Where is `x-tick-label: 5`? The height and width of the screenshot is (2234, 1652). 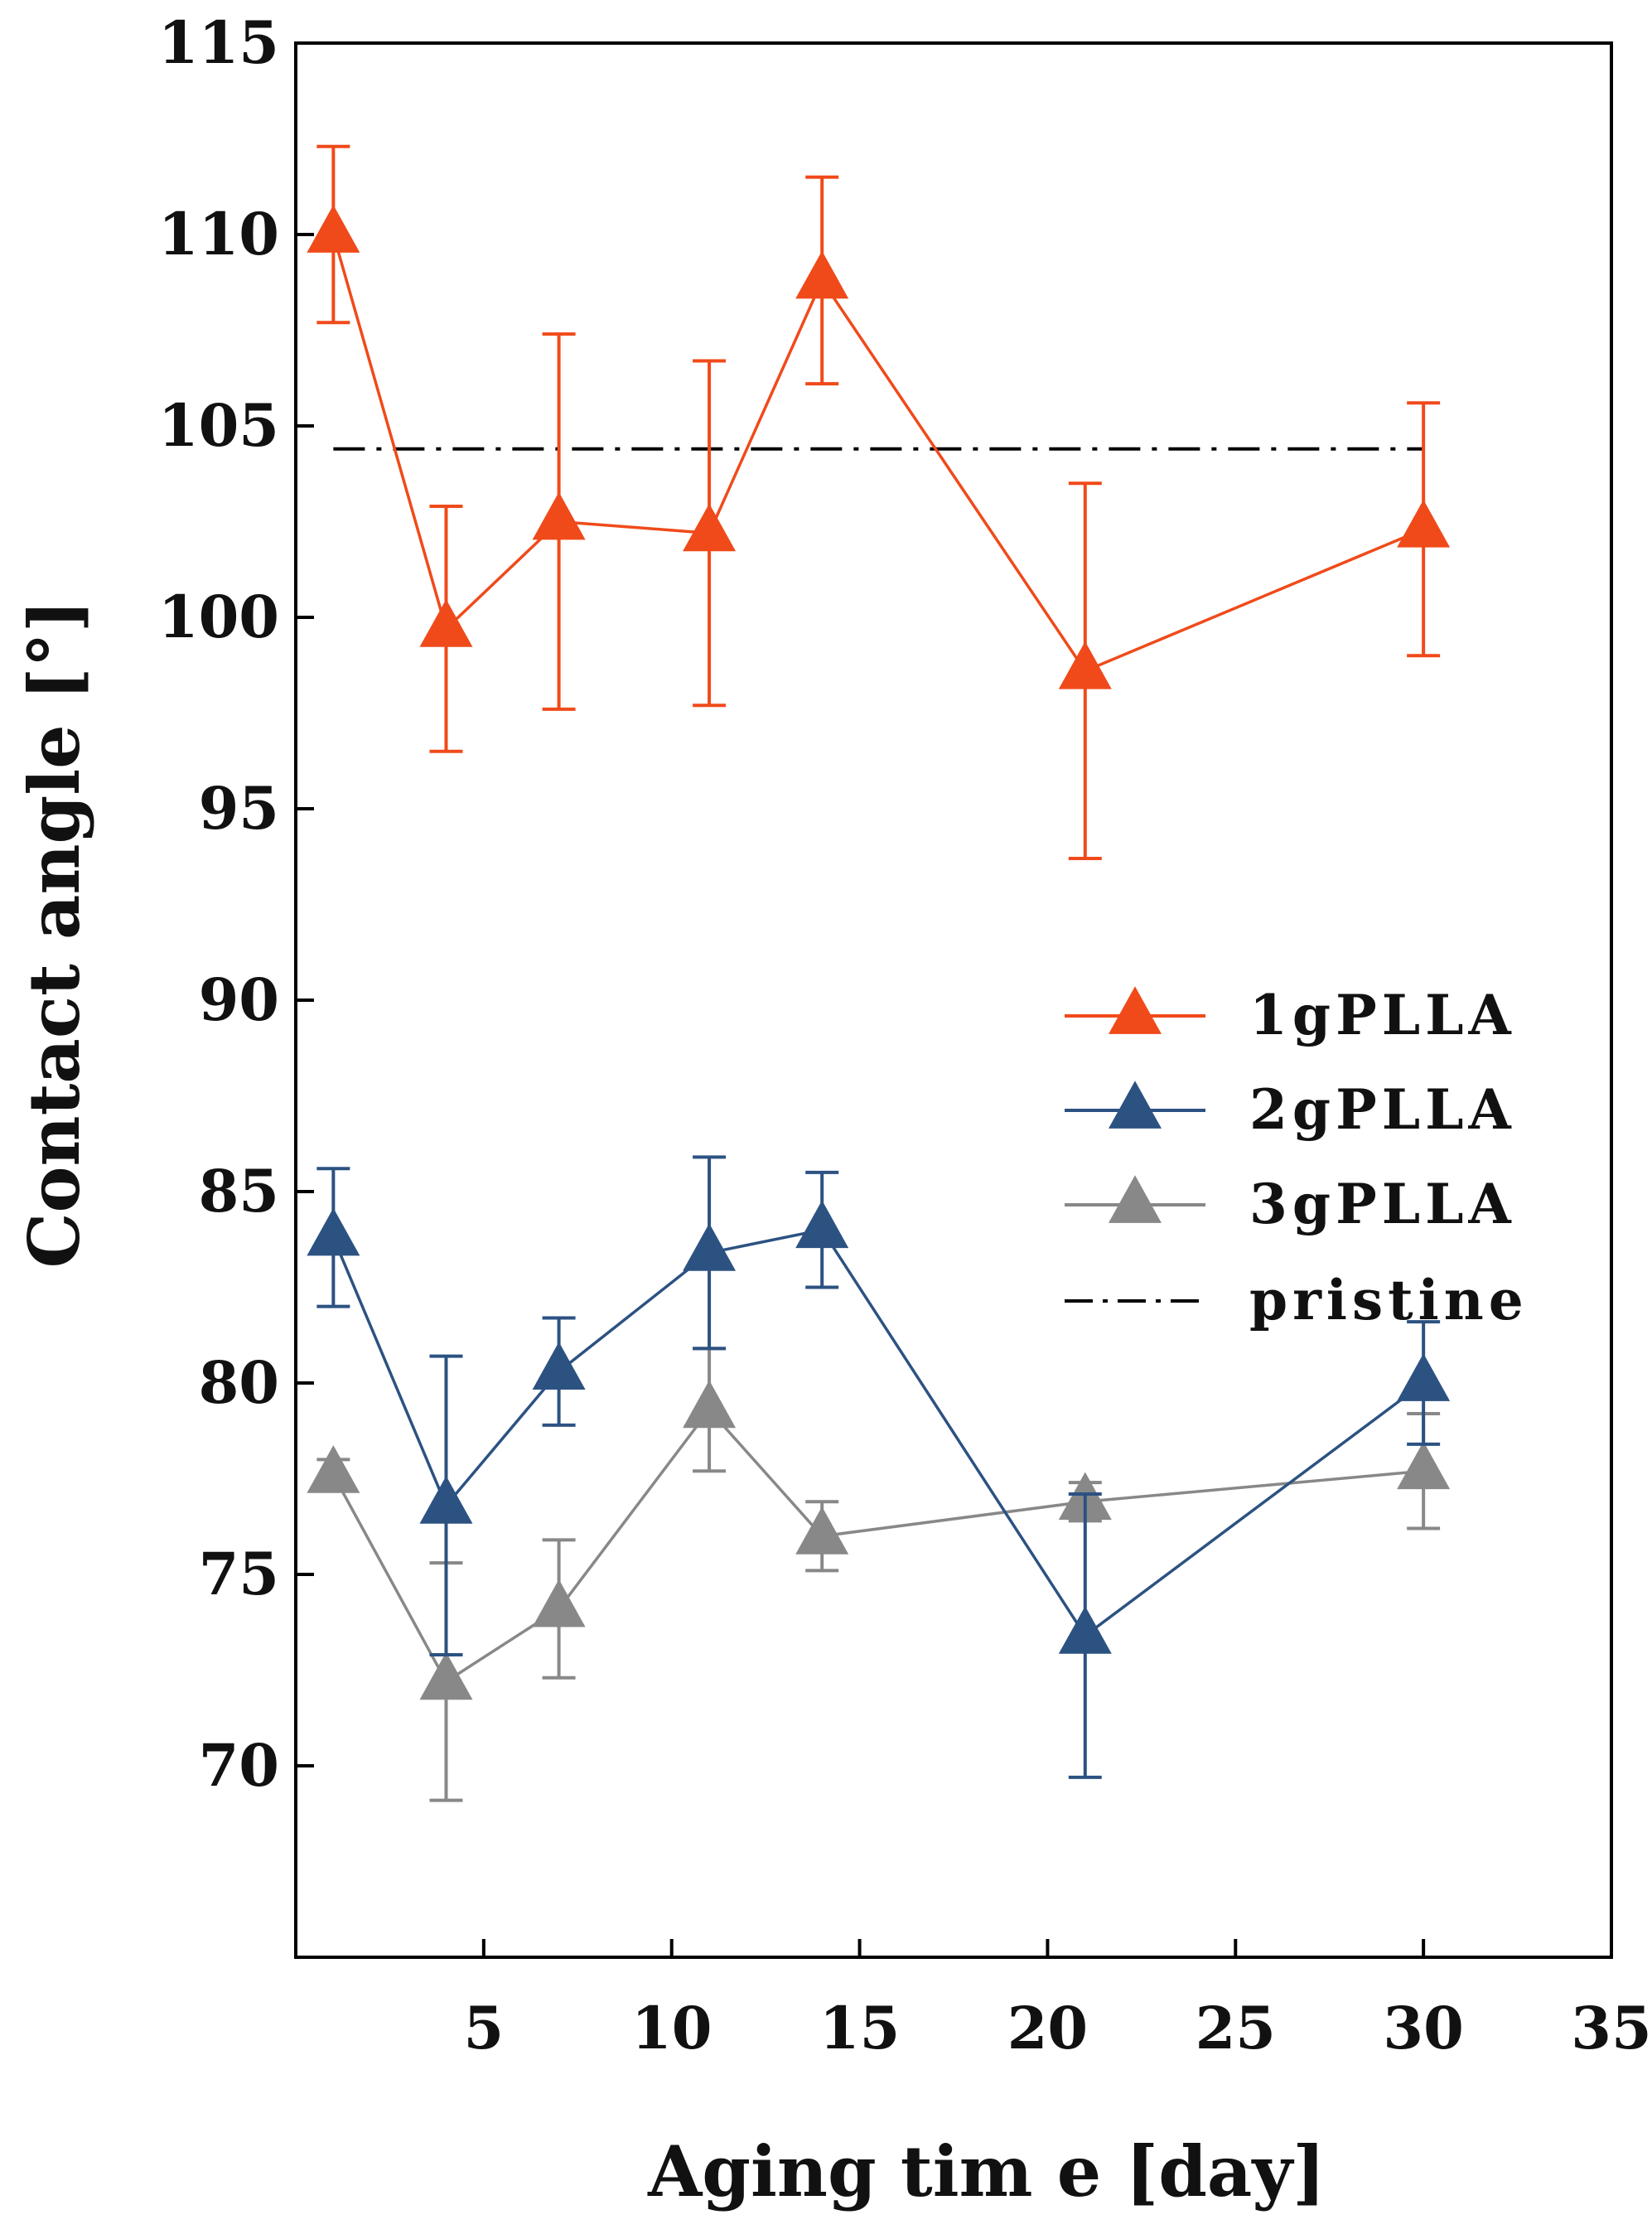
x-tick-label: 5 is located at coordinates (483, 2028).